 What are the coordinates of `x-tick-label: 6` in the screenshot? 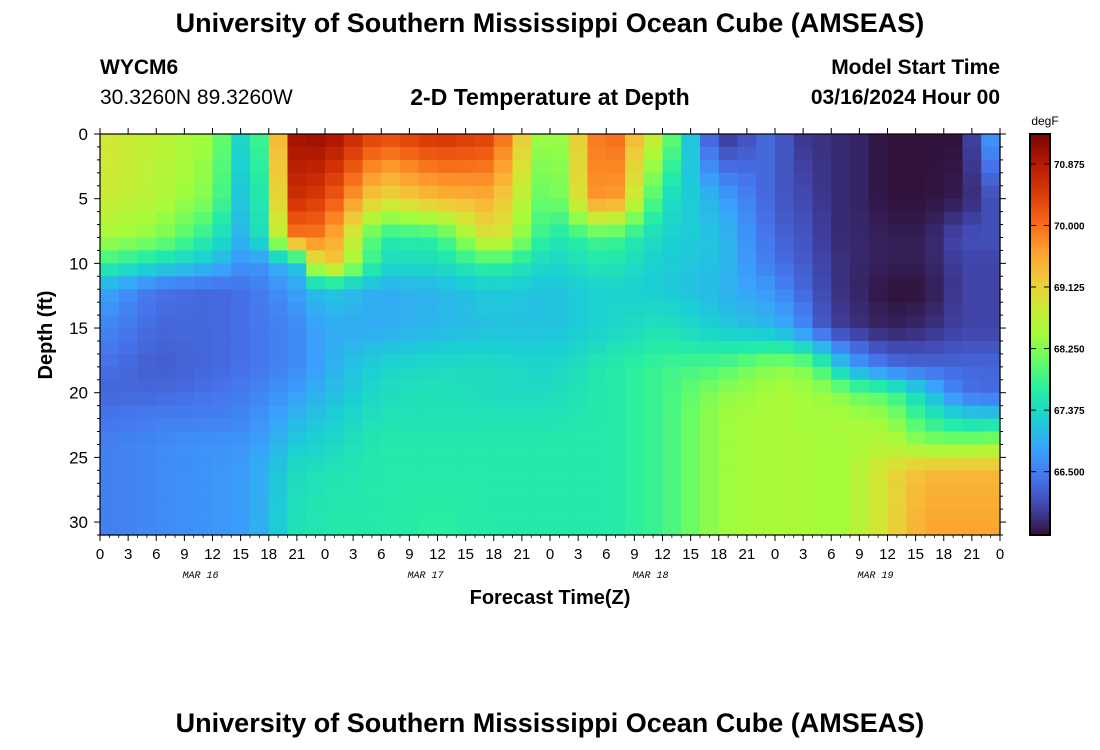 It's located at (606, 554).